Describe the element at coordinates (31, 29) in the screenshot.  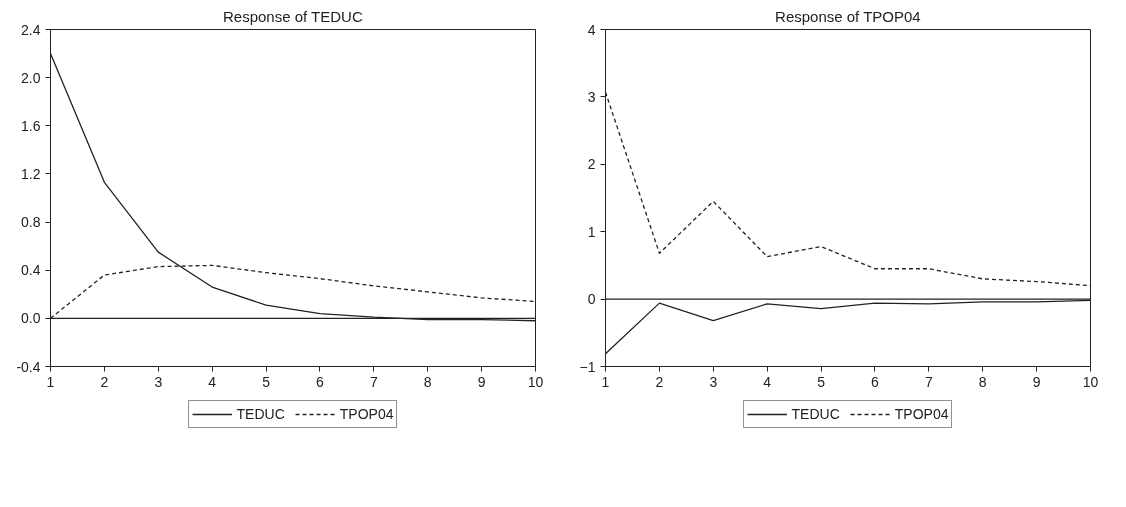
I see `y-tick-label: 2.4` at that location.